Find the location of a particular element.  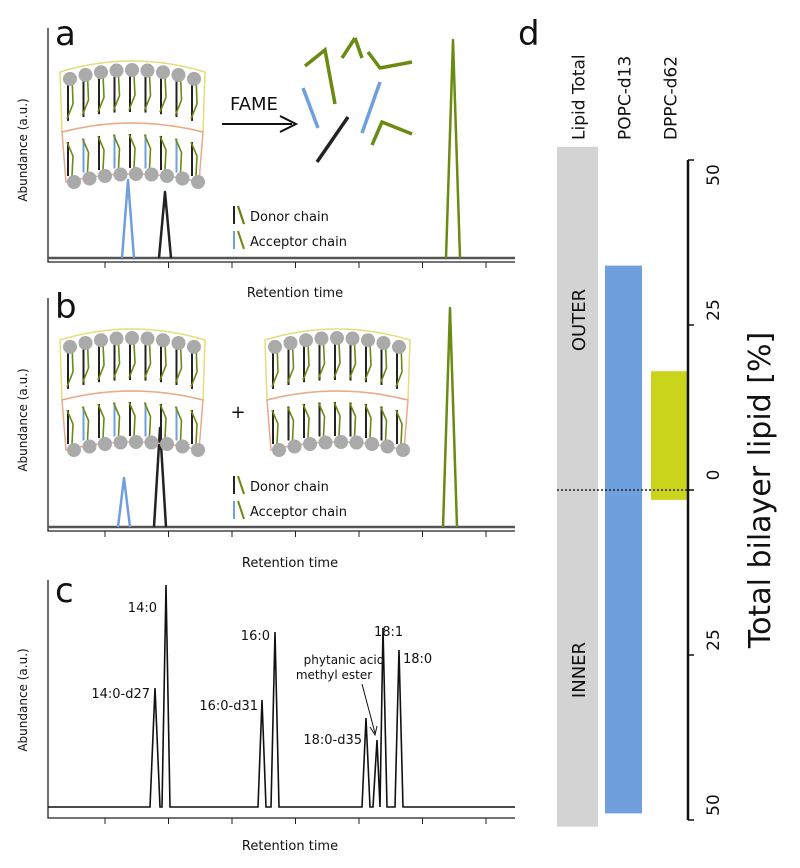

peak-label: 14:0 is located at coordinates (142, 608).